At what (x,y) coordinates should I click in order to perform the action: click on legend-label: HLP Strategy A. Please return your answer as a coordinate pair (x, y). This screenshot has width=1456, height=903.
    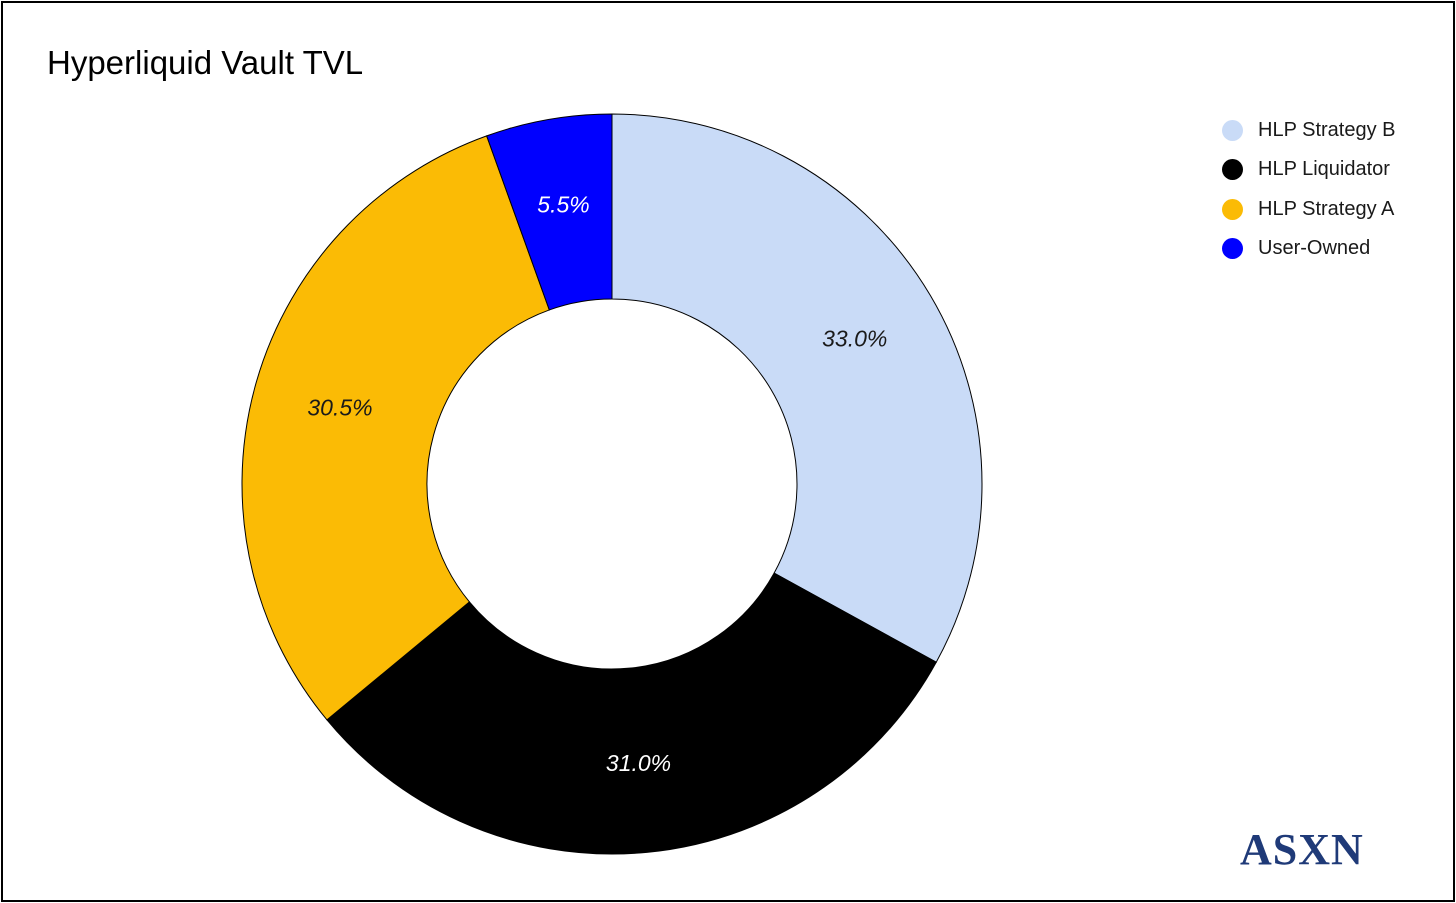
    Looking at the image, I should click on (1326, 208).